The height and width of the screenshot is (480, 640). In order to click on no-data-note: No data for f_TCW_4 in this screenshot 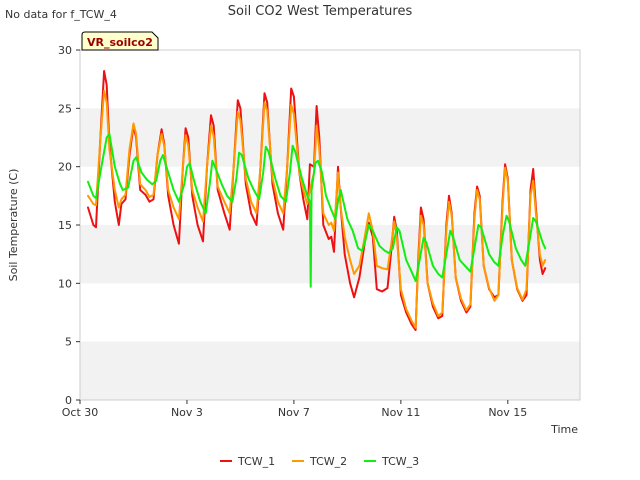, I will do `click(61, 14)`.